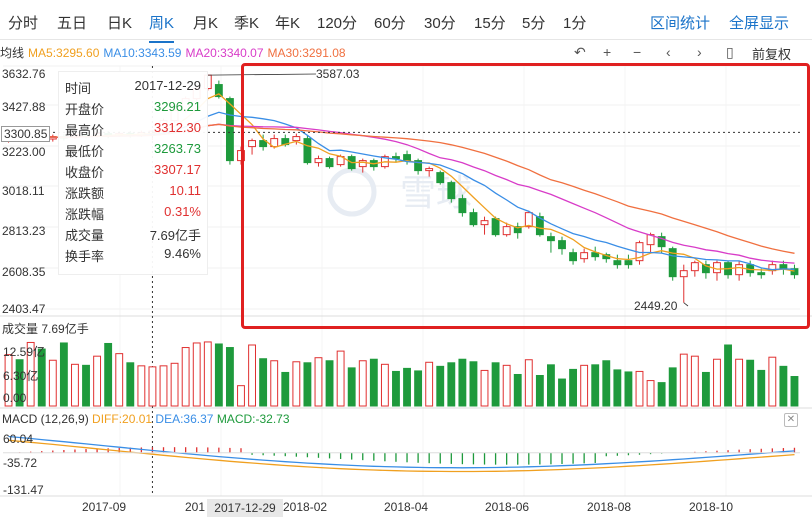 The width and height of the screenshot is (812, 523). I want to click on tooltip-key: 时间, so click(78, 88).